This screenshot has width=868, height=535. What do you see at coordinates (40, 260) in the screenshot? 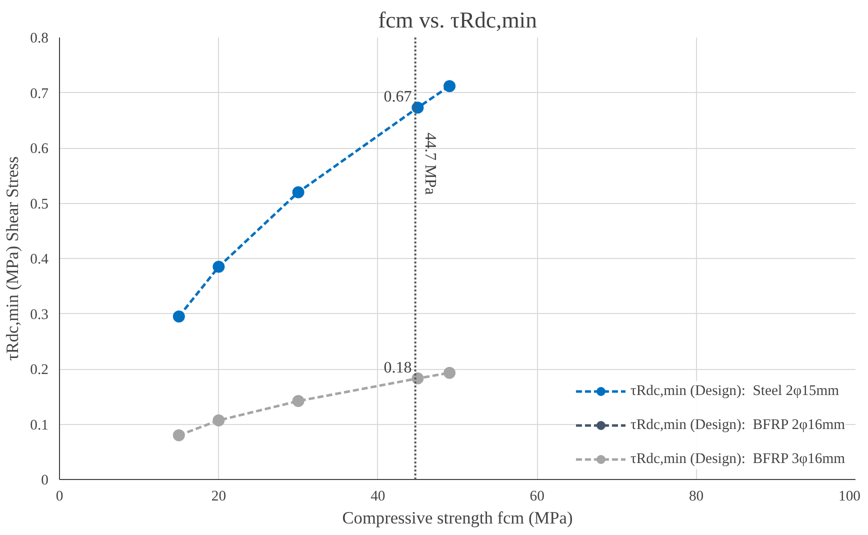
I see `y-tick-label: 0.4` at bounding box center [40, 260].